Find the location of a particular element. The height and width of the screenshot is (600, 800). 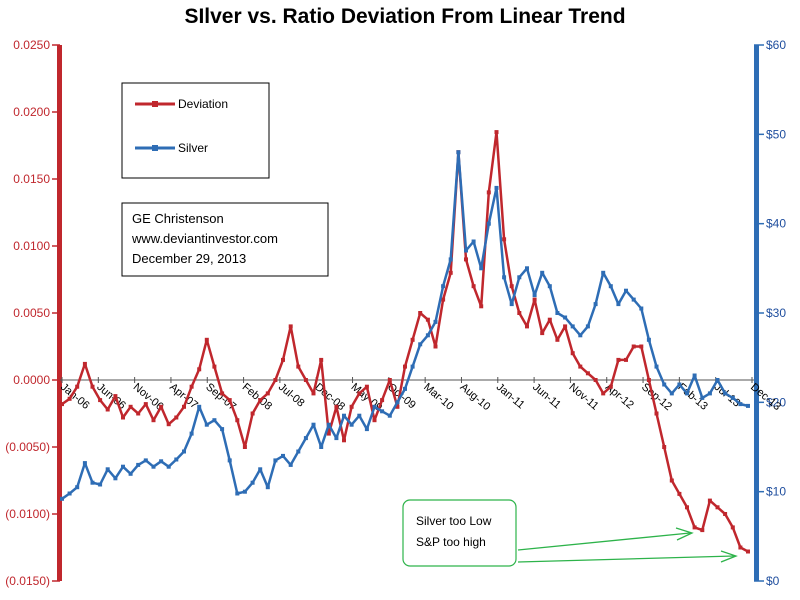

author-name: GE Christenson is located at coordinates (178, 218).